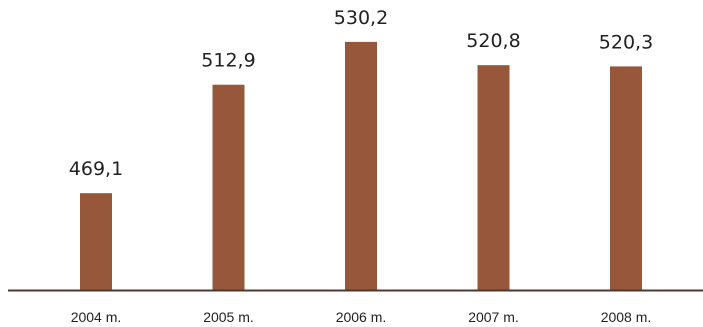 The width and height of the screenshot is (703, 327). What do you see at coordinates (493, 317) in the screenshot?
I see `x-tick-label: 2007 m.` at bounding box center [493, 317].